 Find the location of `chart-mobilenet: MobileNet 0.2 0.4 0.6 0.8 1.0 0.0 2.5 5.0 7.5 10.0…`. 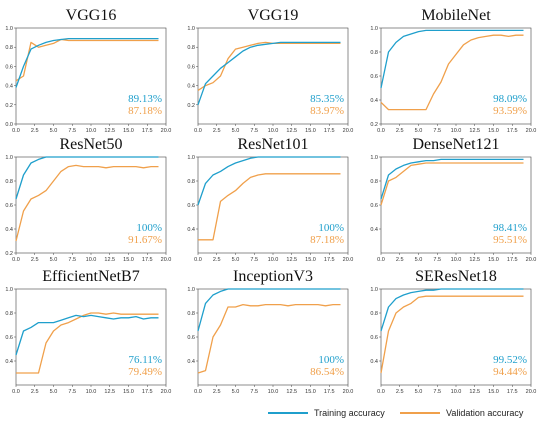

chart-mobilenet: MobileNet 0.2 0.4 0.6 0.8 1.0 0.0 2.5 5.0 7.5 10.0… is located at coordinates (453, 70).